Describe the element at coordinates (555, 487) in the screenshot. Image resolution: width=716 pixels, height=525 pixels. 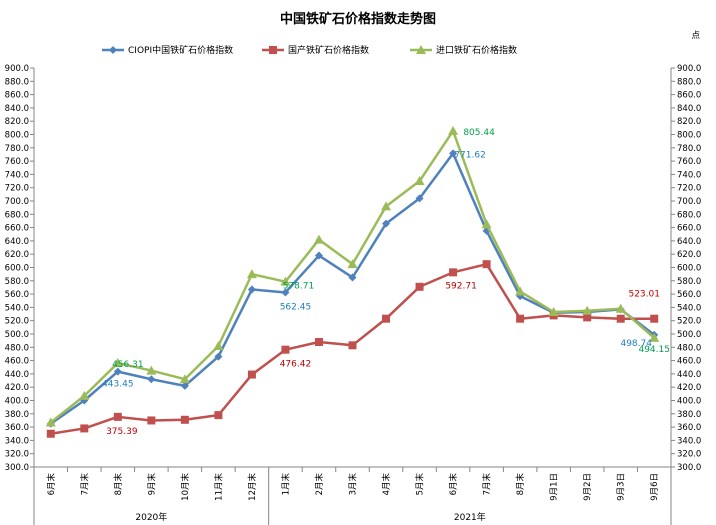
I see `x-tick-label: 9月1日` at that location.